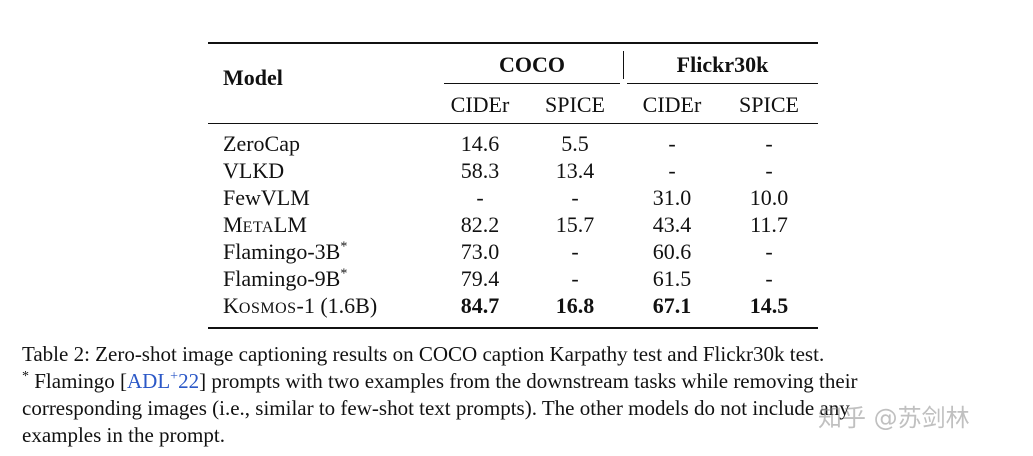 The image size is (1033, 456). I want to click on row-model: Flamingo-3B*, so click(285, 251).